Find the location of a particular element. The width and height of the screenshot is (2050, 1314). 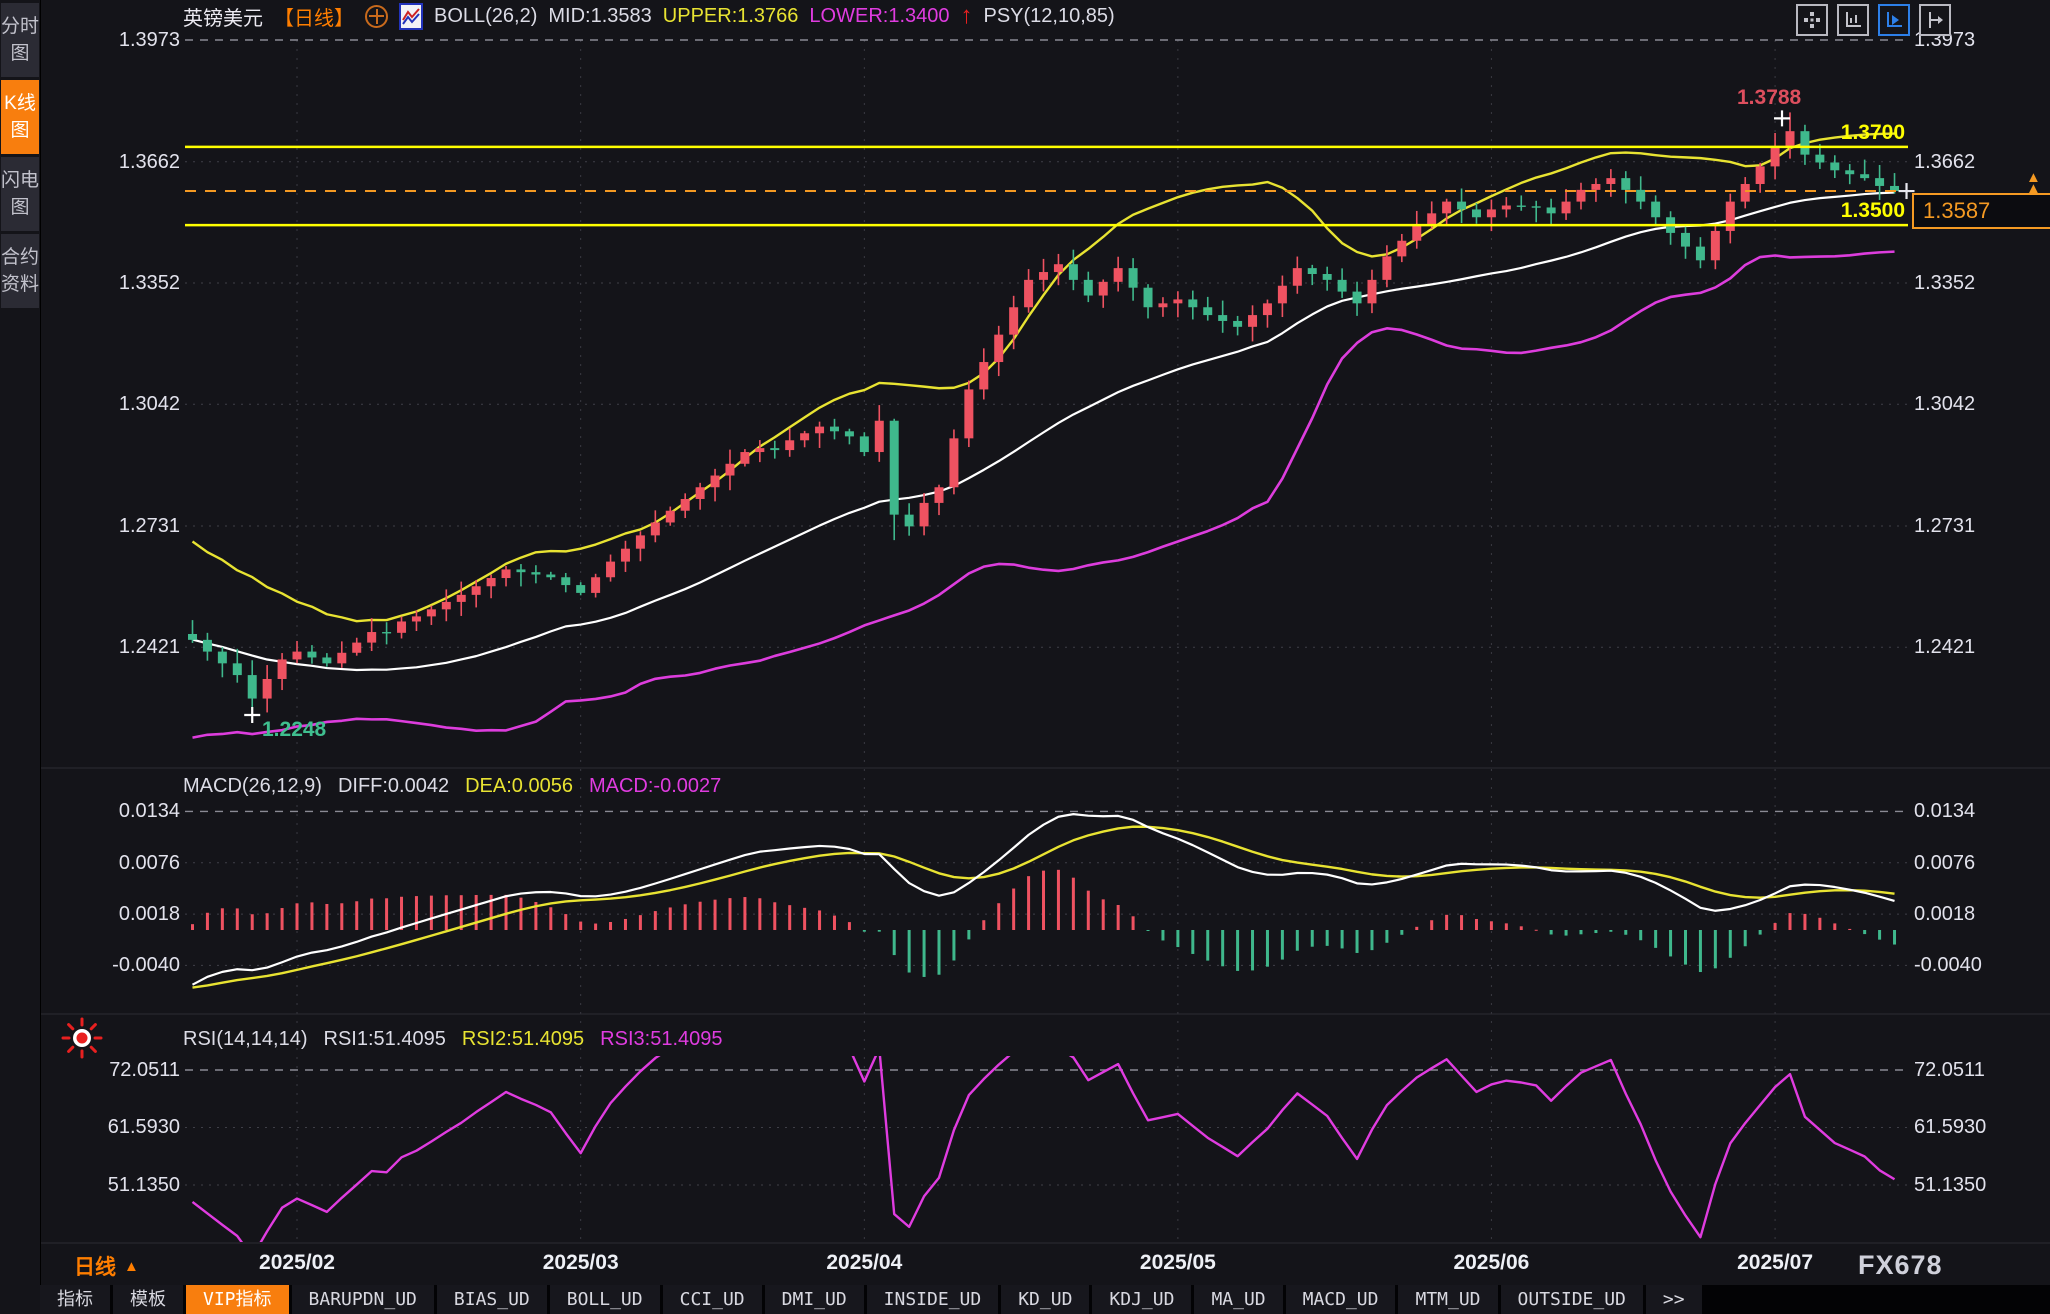

macd-params: MACD(26,12,9) is located at coordinates (252, 786).